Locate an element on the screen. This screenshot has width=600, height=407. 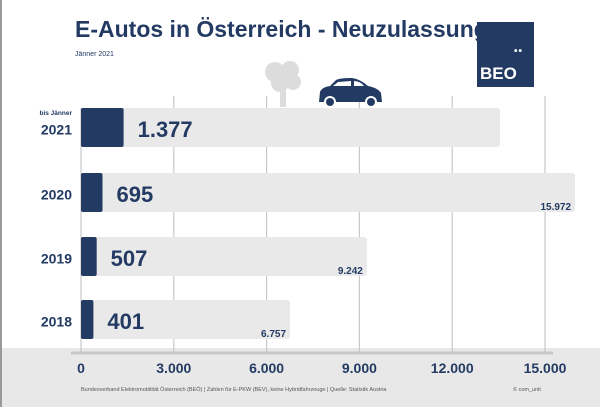
category-label: 2021 is located at coordinates (56, 130).